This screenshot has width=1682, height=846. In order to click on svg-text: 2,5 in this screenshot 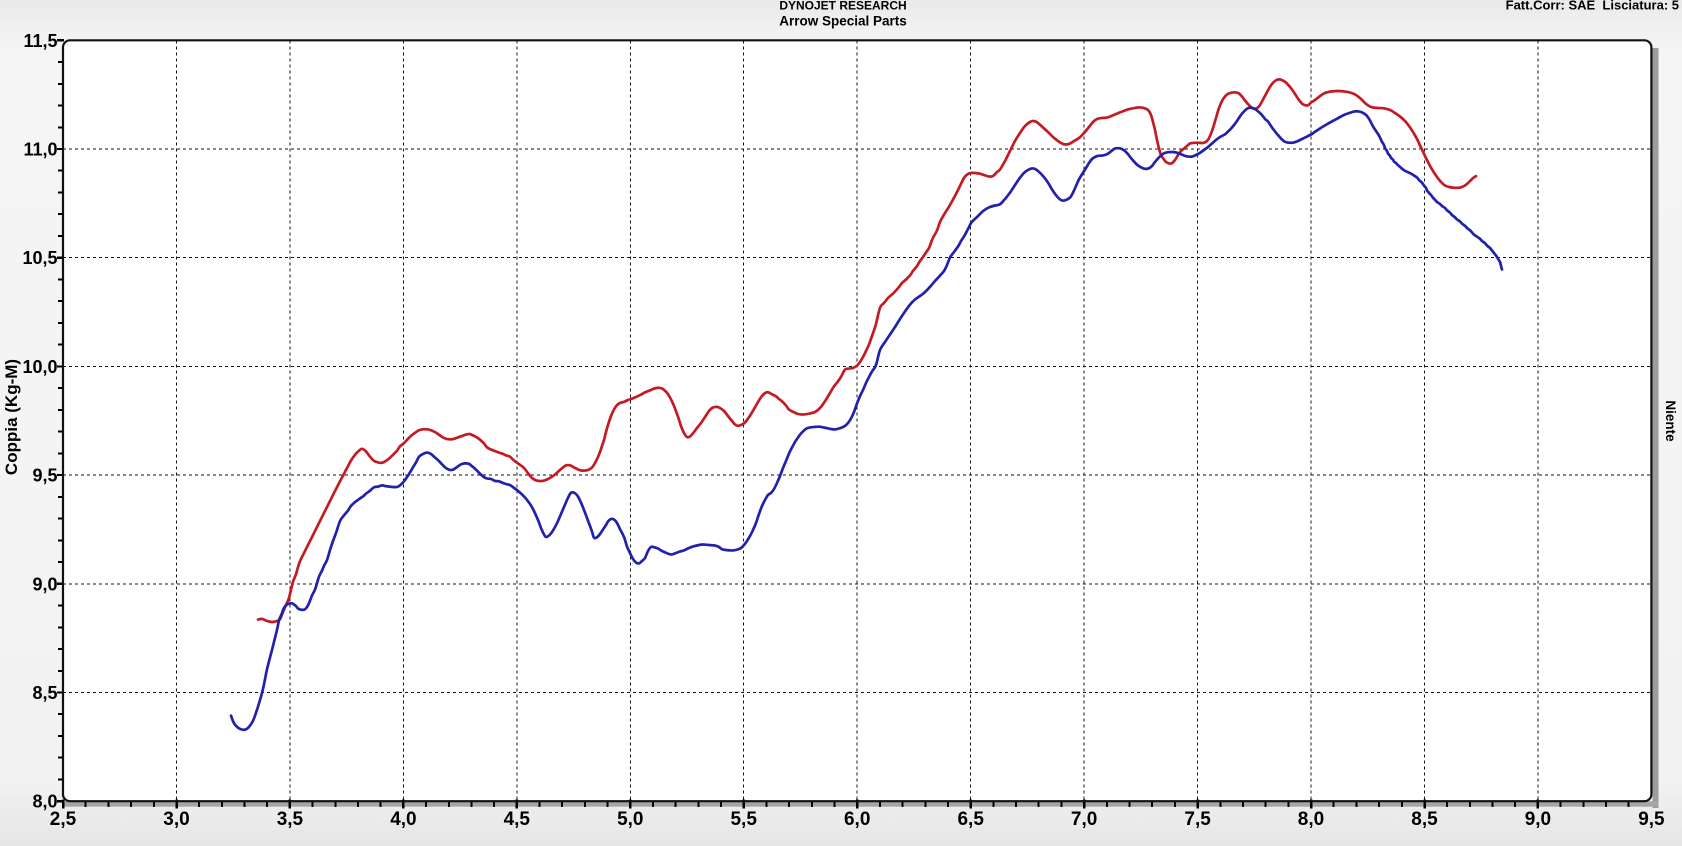, I will do `click(63, 819)`.